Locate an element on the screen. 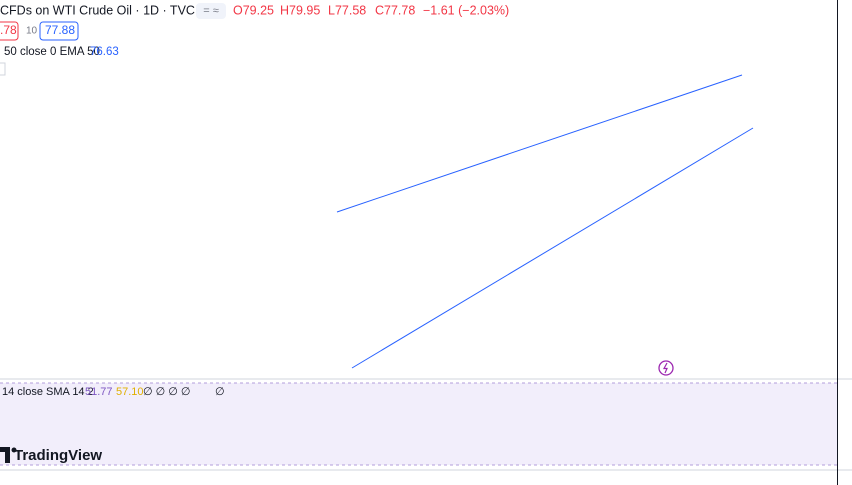  logo-dot is located at coordinates (14, 450).